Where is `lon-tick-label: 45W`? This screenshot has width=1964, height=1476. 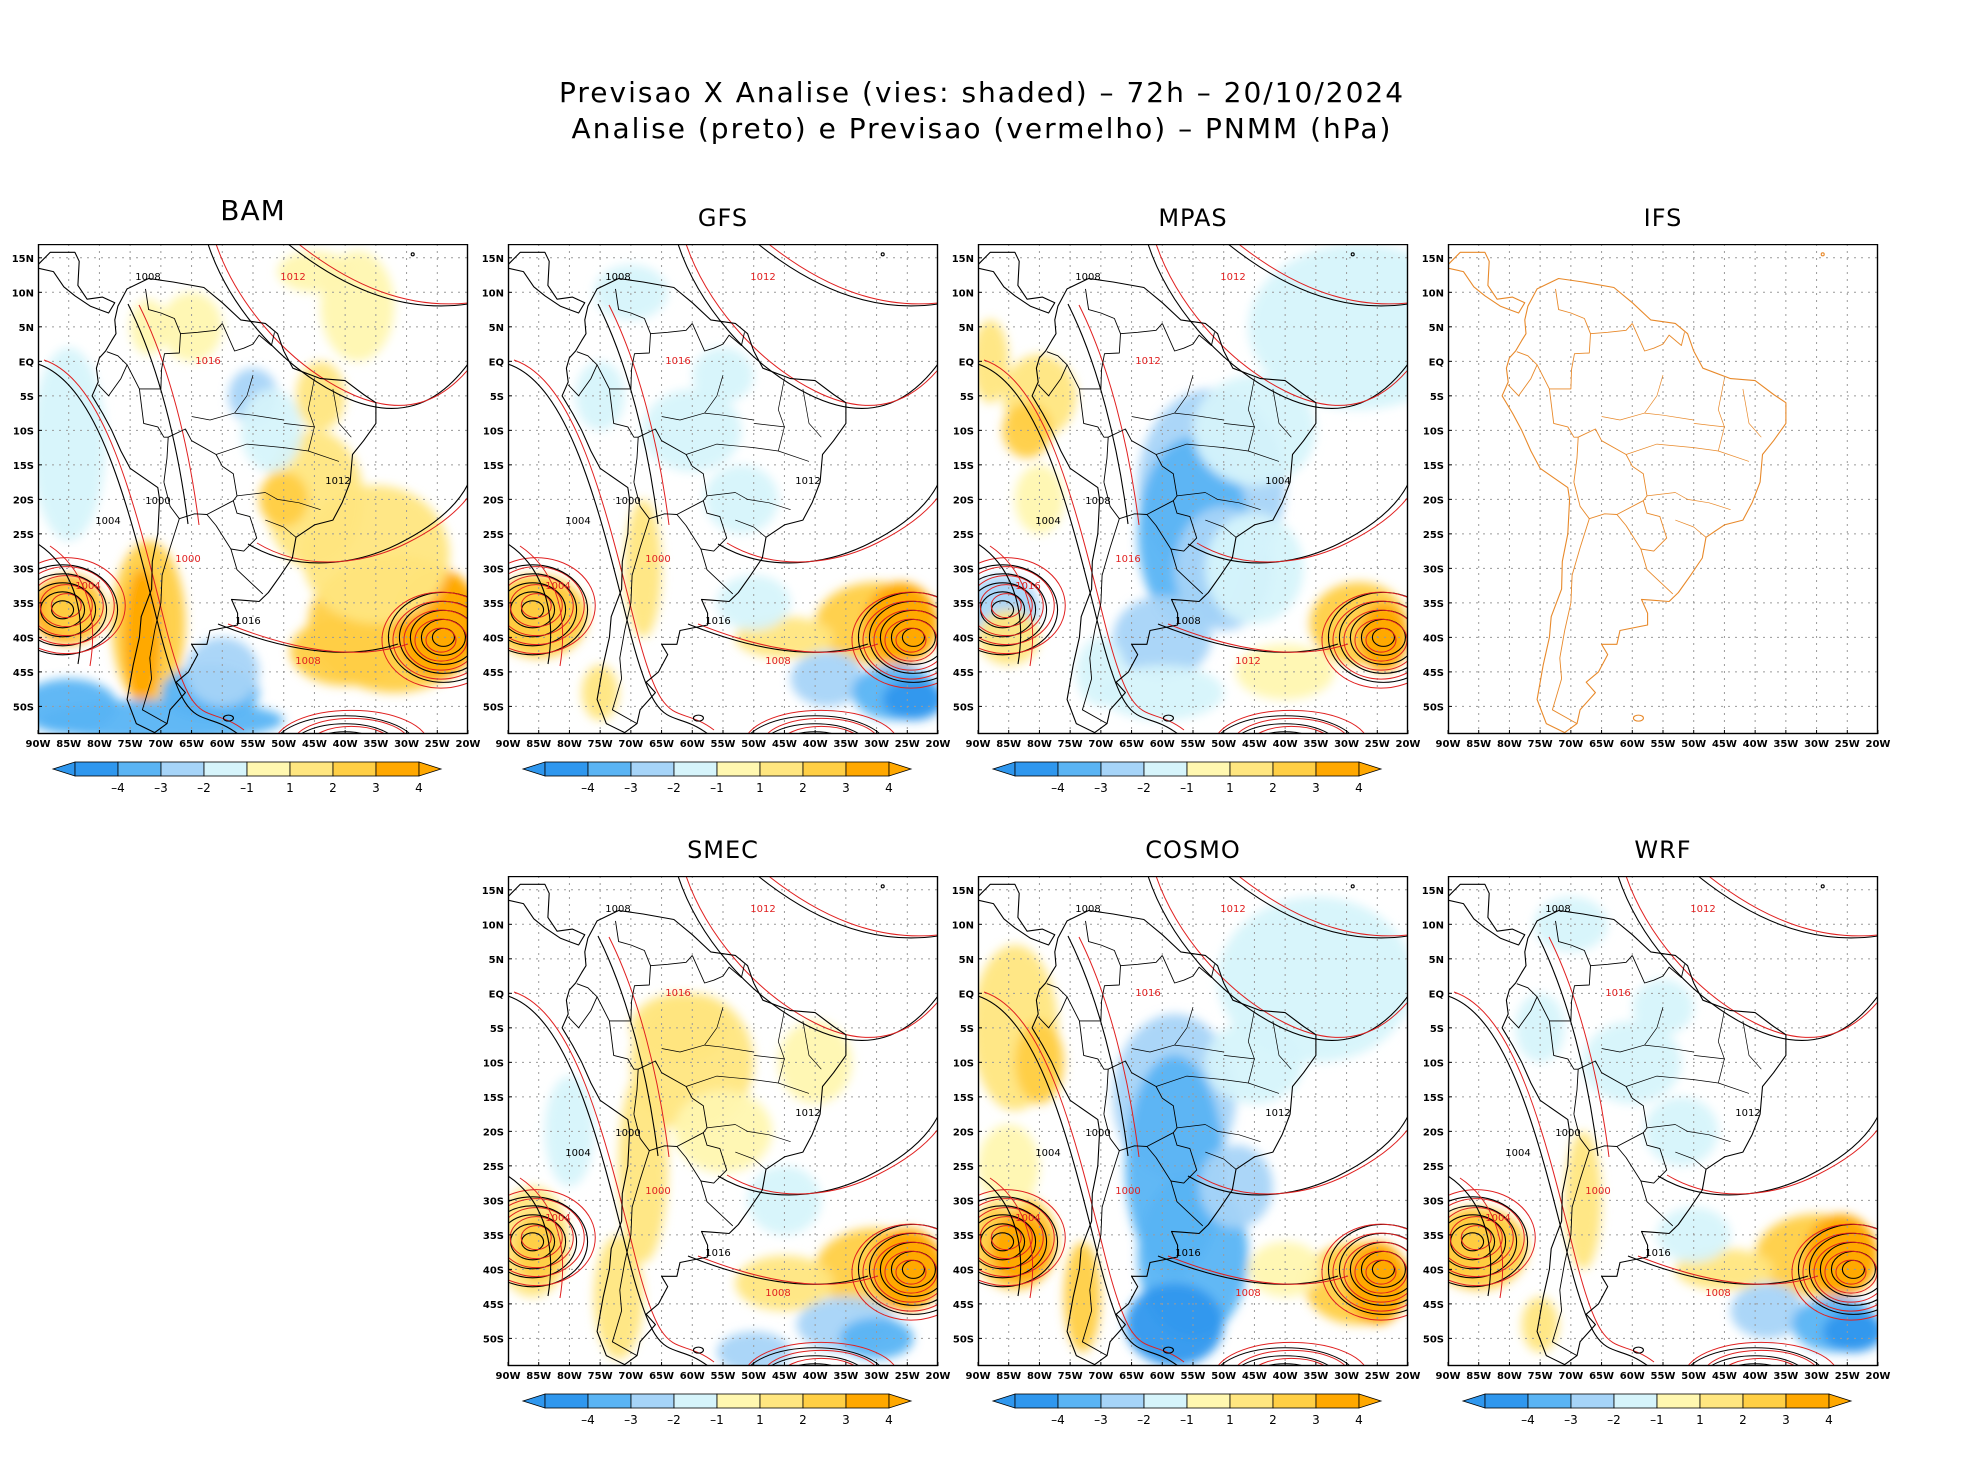 lon-tick-label: 45W is located at coordinates (1724, 744).